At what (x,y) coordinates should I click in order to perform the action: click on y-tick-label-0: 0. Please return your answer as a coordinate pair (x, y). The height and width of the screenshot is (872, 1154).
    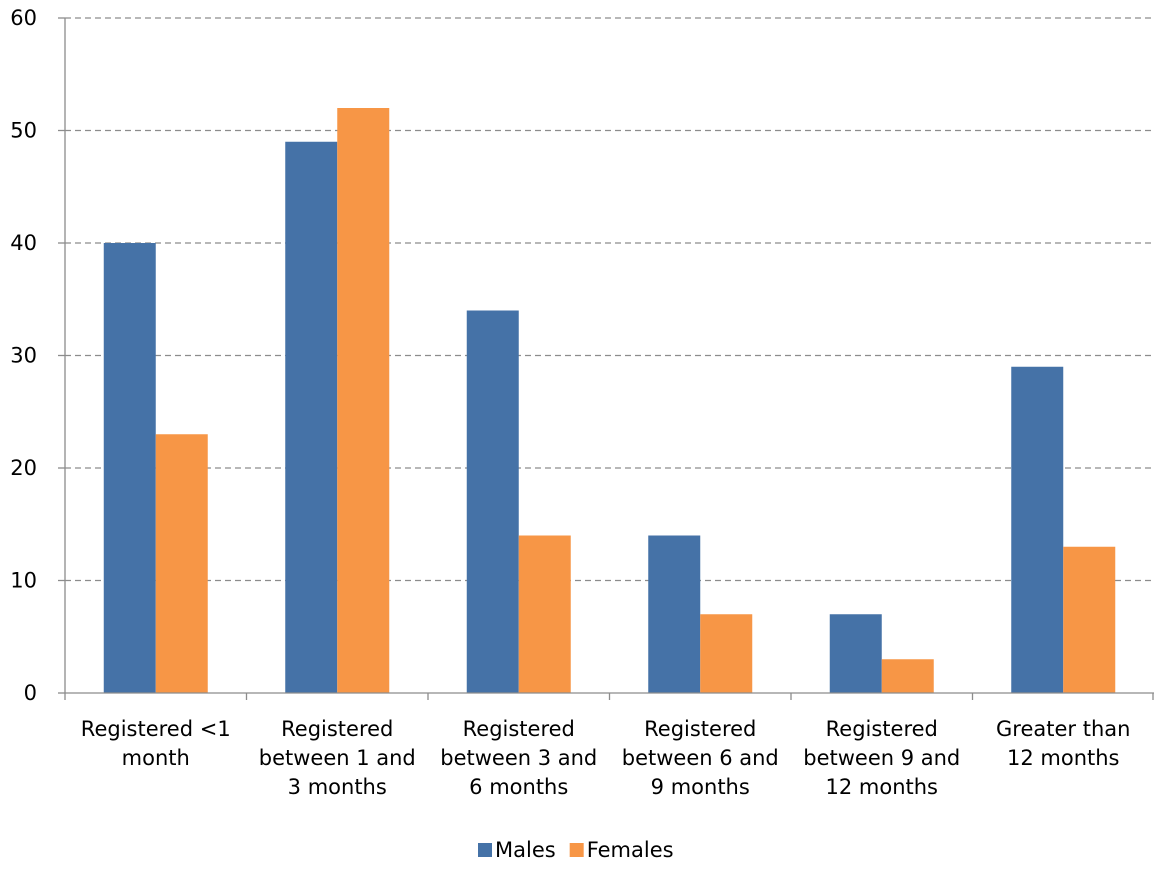
    Looking at the image, I should click on (30, 693).